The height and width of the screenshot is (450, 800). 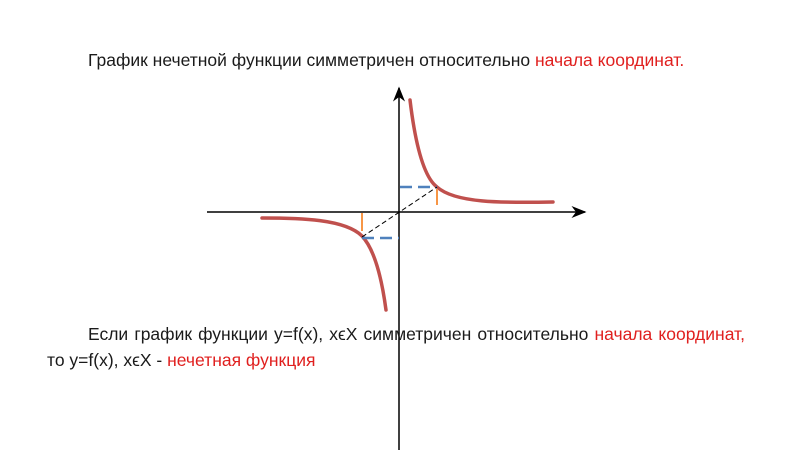 I want to click on curve-left-branch, so click(x=324, y=264).